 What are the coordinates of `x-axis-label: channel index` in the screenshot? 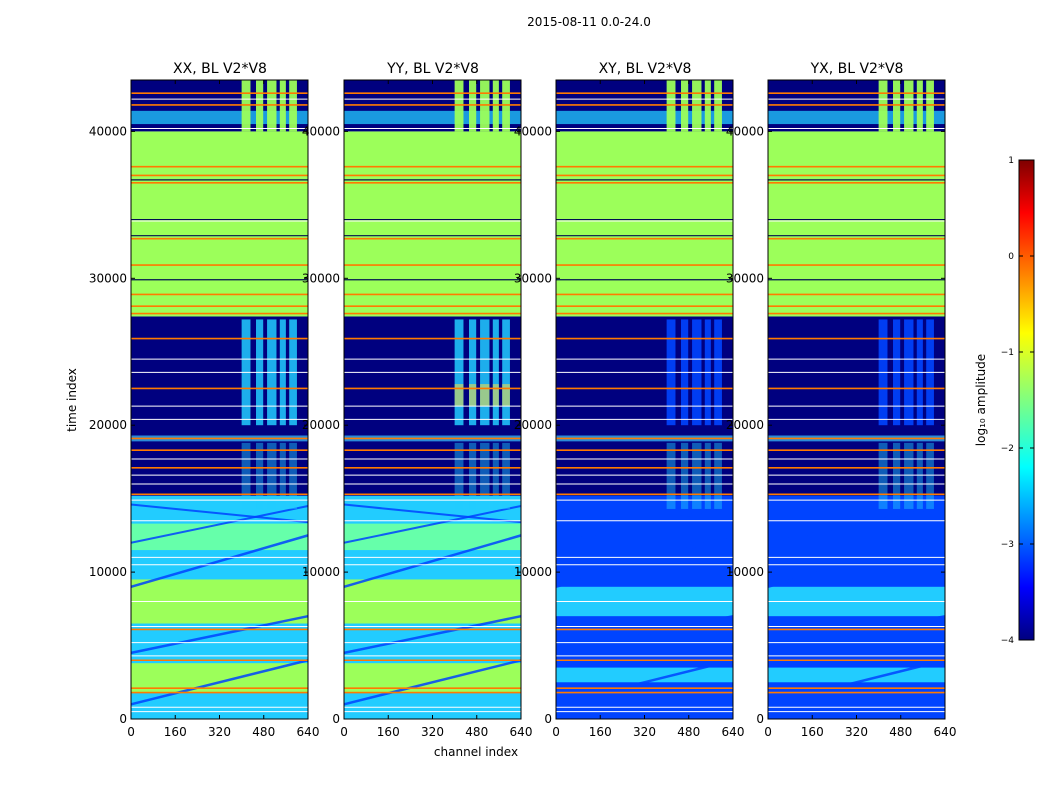 It's located at (476, 752).